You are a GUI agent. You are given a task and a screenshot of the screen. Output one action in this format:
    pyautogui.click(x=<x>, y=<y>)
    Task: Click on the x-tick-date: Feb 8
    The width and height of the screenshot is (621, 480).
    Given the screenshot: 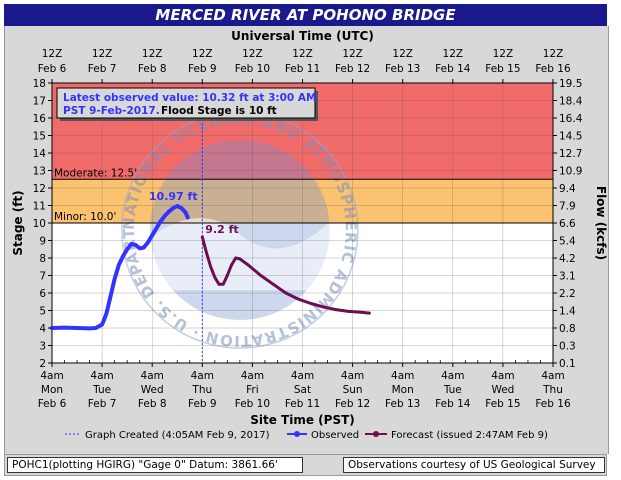 What is the action you would take?
    pyautogui.click(x=152, y=404)
    